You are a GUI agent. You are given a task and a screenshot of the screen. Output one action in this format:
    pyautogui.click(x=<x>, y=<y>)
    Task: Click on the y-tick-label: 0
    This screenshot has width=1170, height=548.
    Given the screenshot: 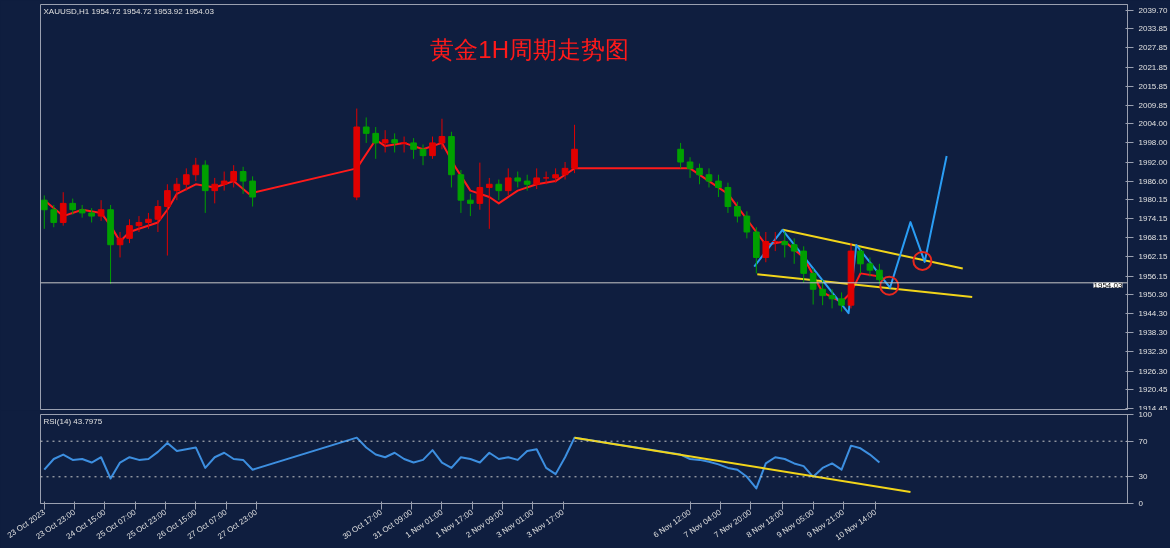 What is the action you would take?
    pyautogui.click(x=1141, y=503)
    